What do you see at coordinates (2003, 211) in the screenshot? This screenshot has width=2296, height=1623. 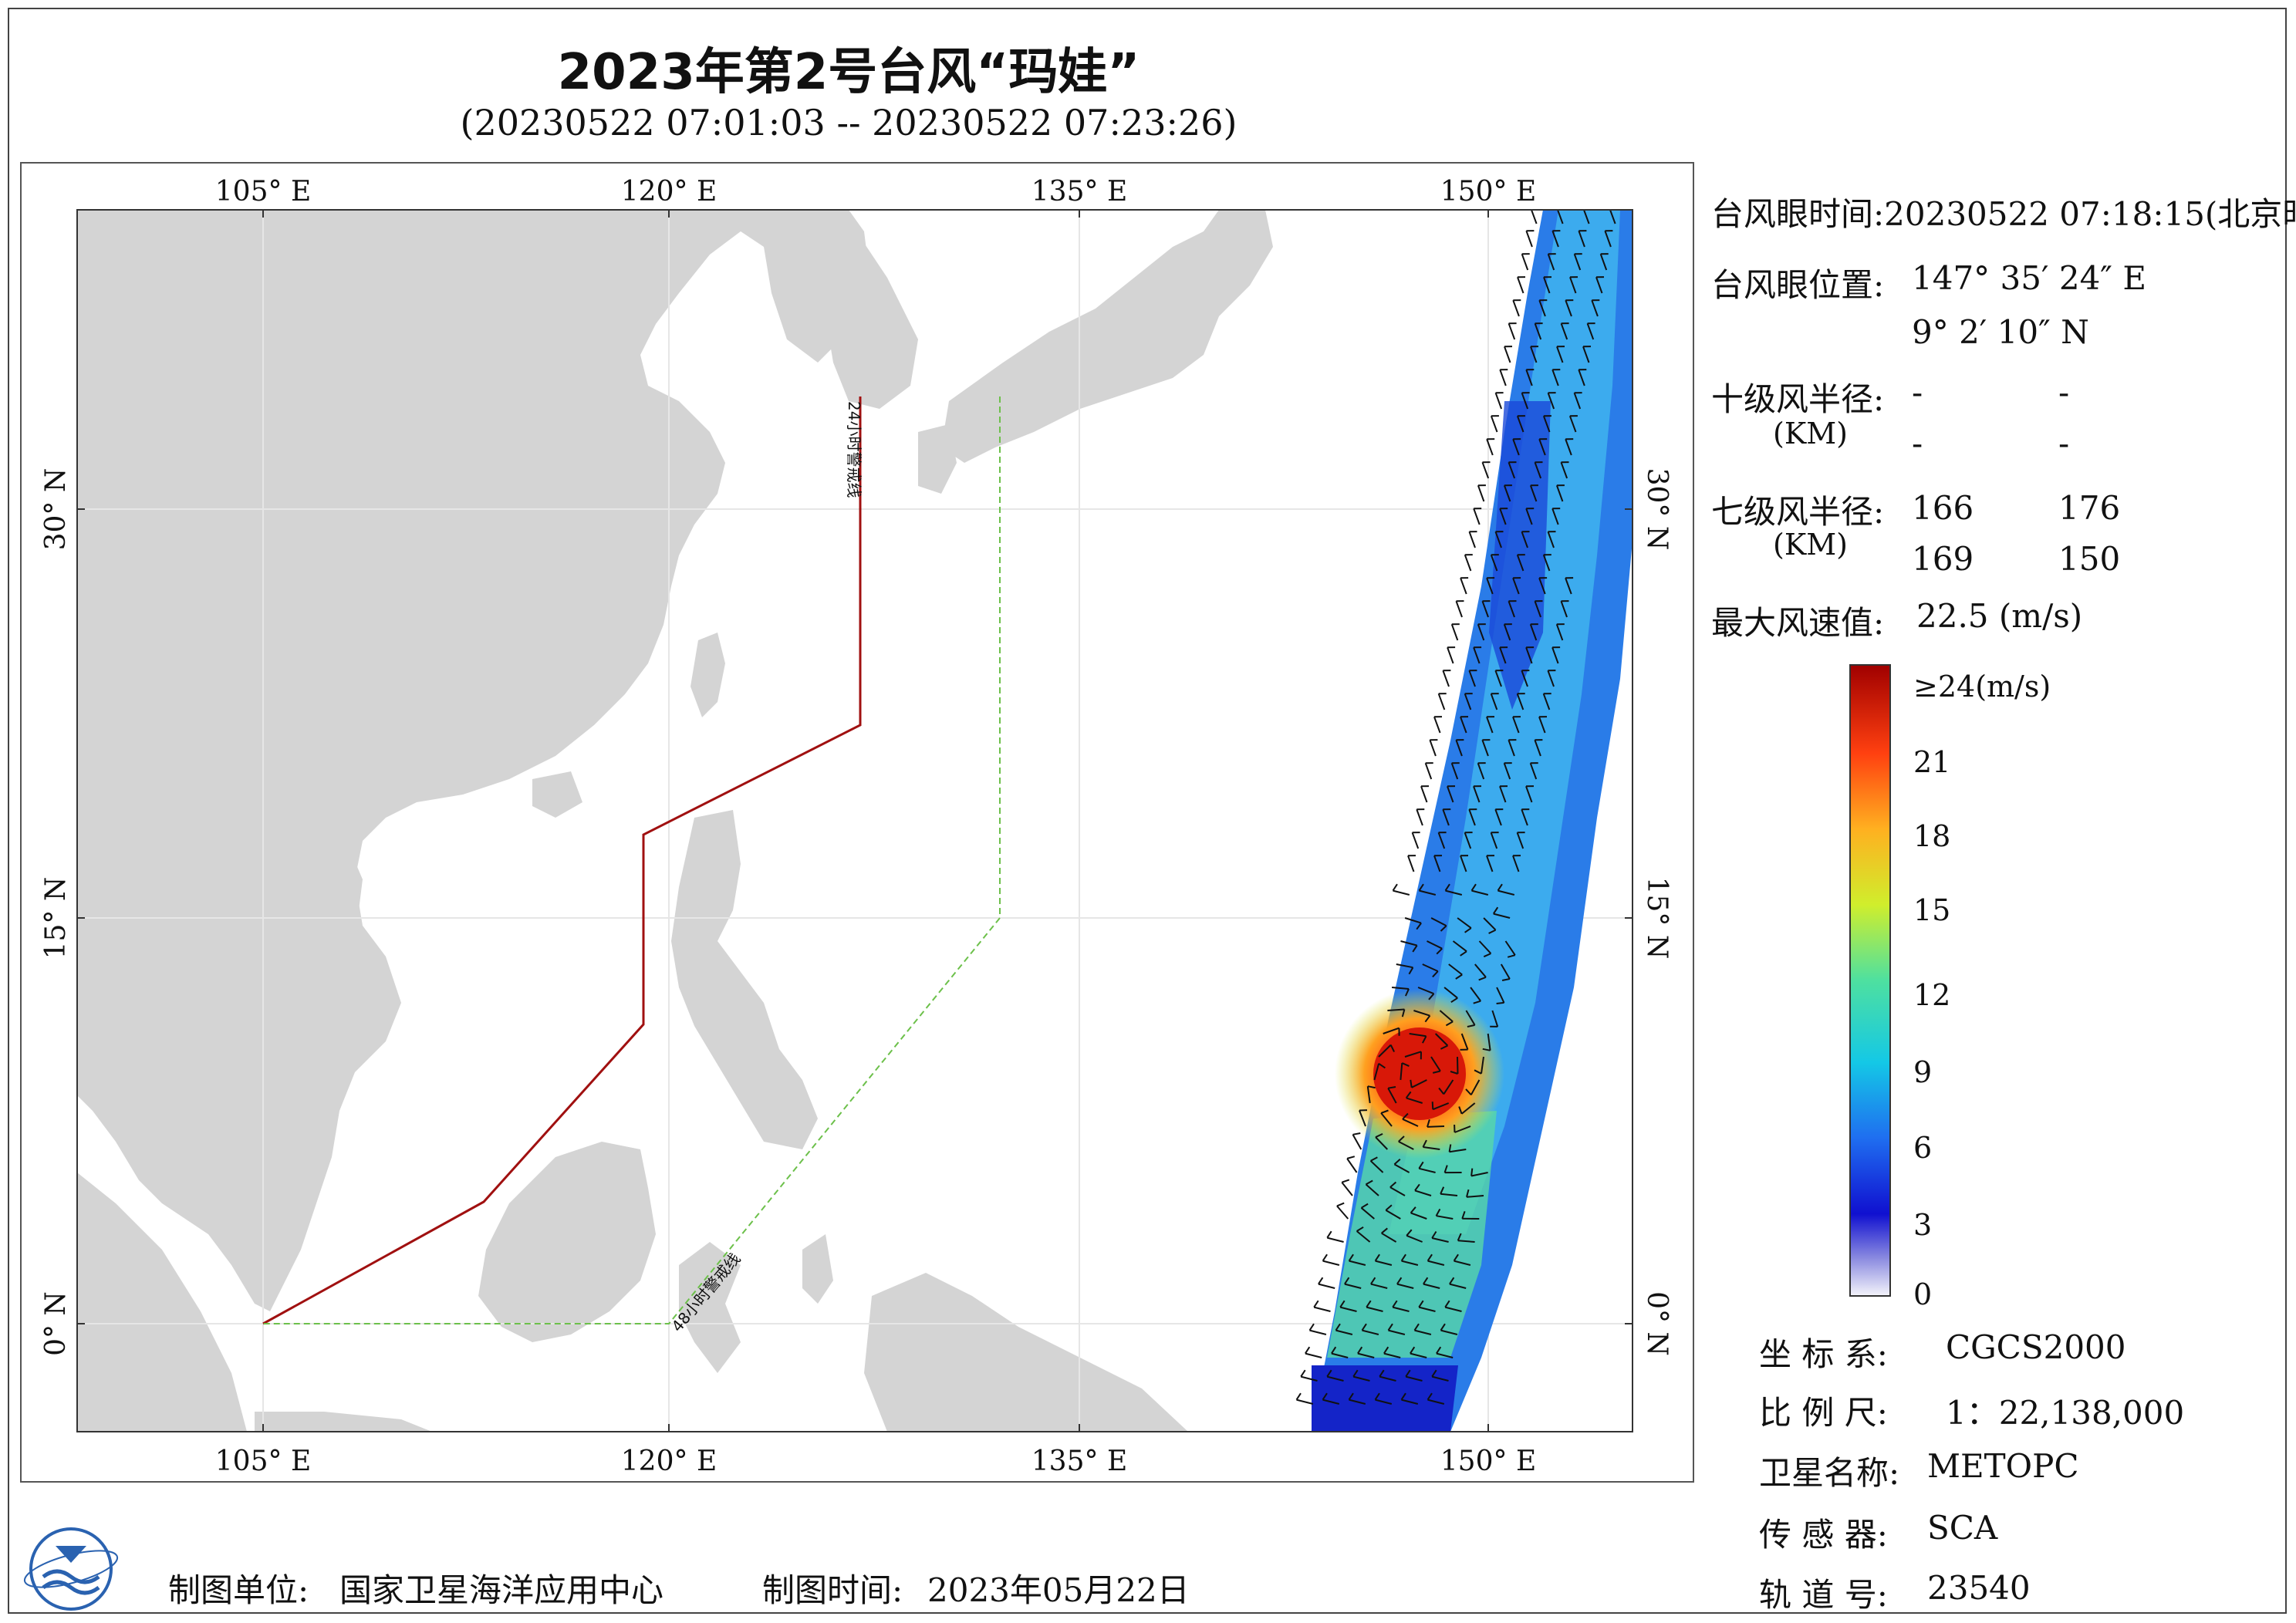 I see `eye-time: 台风眼时间:20230522 07:18:15(北京时)` at bounding box center [2003, 211].